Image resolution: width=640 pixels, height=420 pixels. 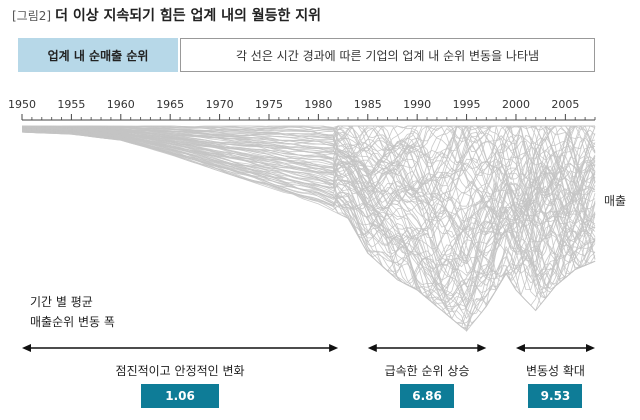 What do you see at coordinates (565, 104) in the screenshot?
I see `x-tick-label: 2005` at bounding box center [565, 104].